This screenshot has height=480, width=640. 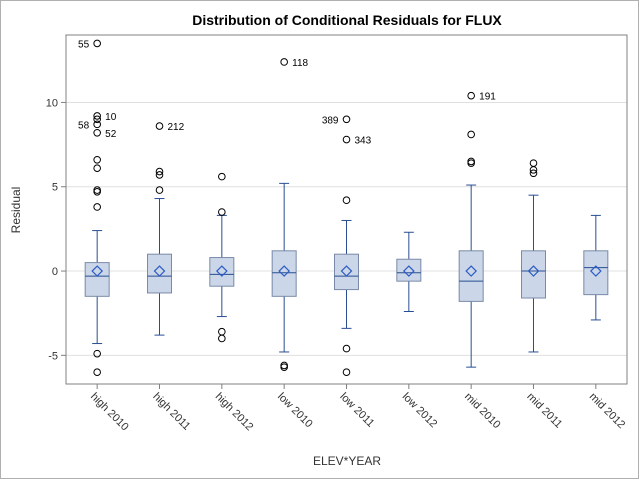 I want to click on x-tick-label: low 2010, so click(x=295, y=411).